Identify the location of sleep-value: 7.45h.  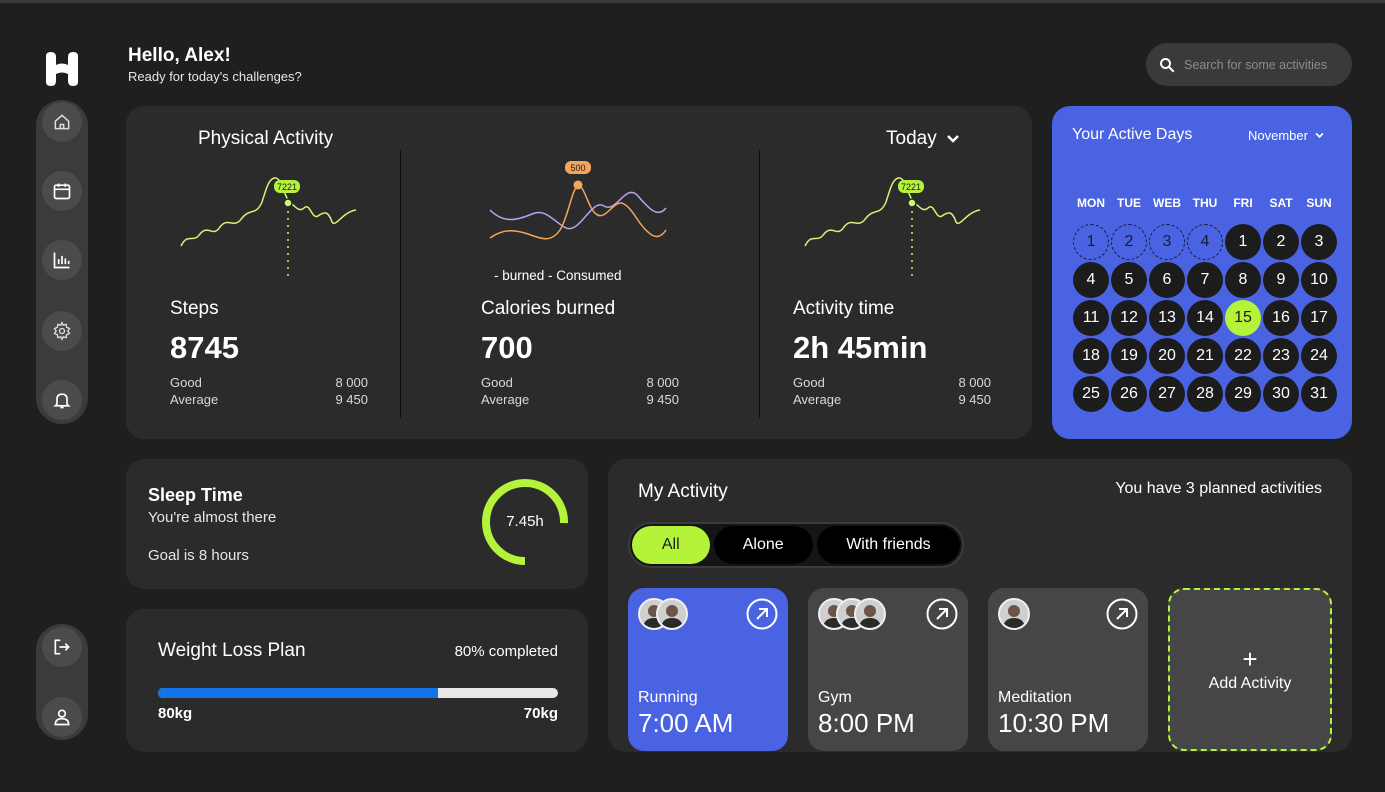
(525, 521).